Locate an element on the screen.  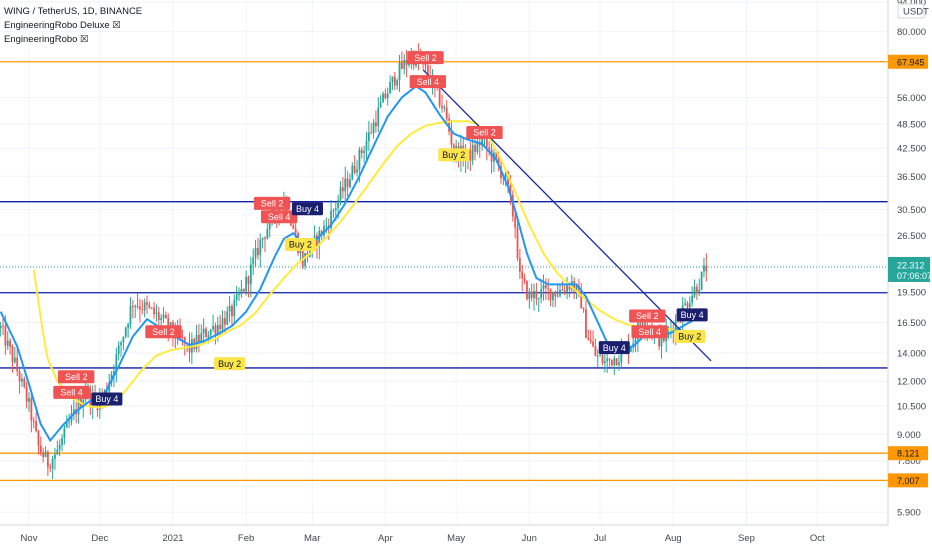
time-tick-label: Sep is located at coordinates (746, 538).